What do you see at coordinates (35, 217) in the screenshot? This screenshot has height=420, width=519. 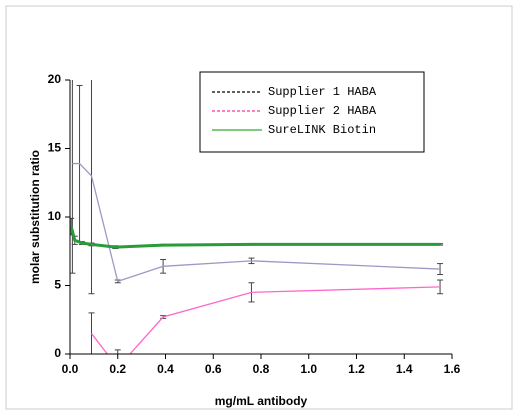 I see `y-axis-label: molar substitution ratio` at bounding box center [35, 217].